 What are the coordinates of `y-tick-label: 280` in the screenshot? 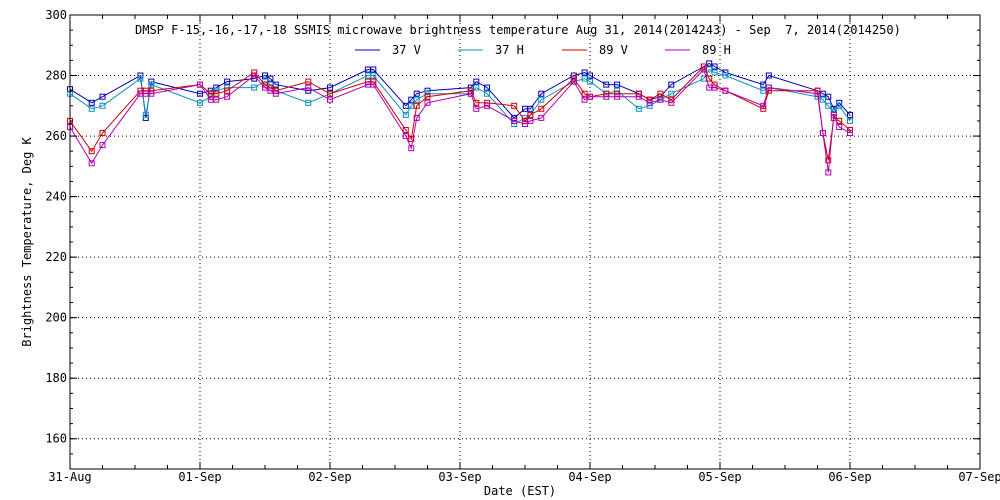 It's located at (56, 76).